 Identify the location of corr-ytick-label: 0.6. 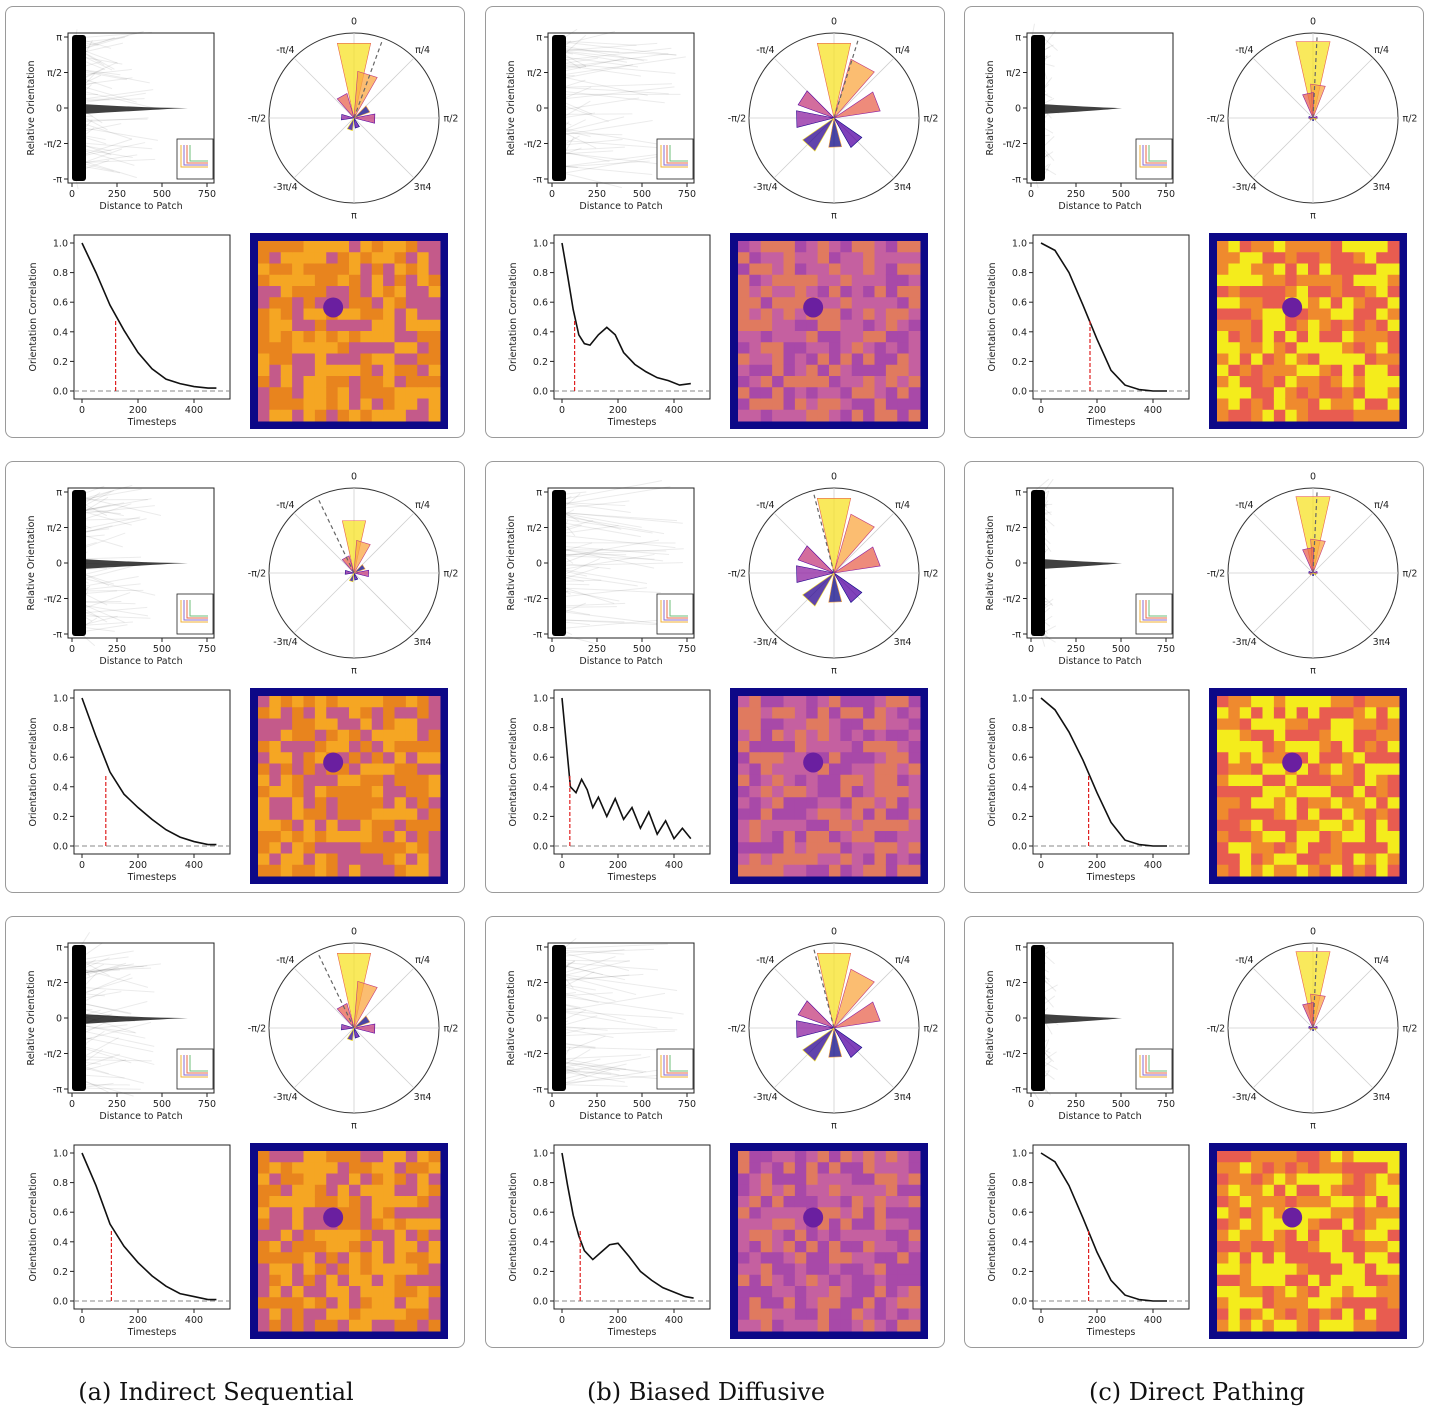
(60, 303).